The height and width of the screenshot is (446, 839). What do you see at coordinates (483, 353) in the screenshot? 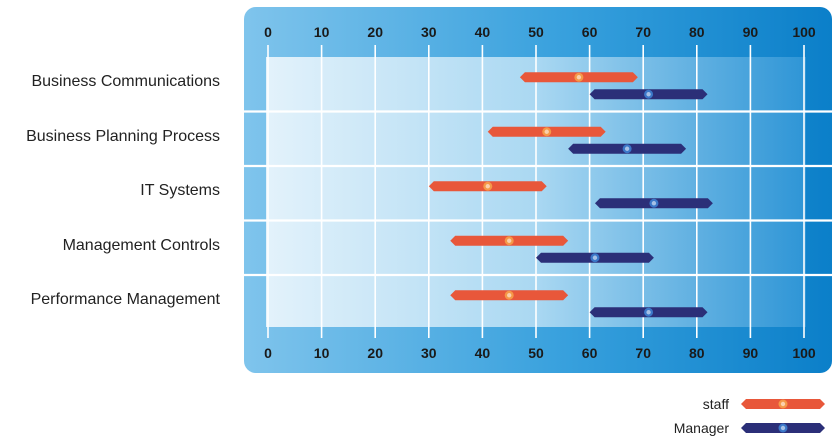
I see `tick-label-bottom: 40` at bounding box center [483, 353].